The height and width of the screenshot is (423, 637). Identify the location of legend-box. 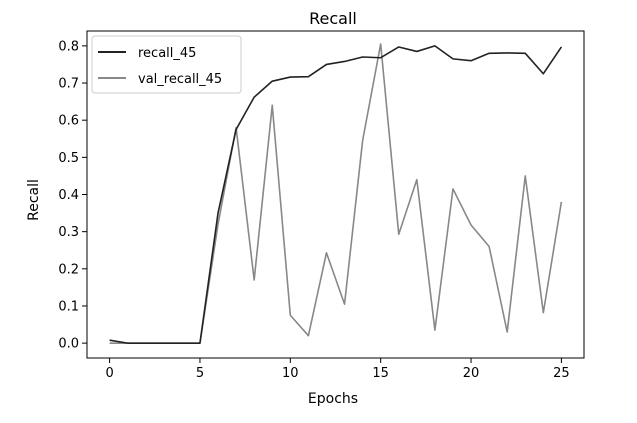
(166, 64).